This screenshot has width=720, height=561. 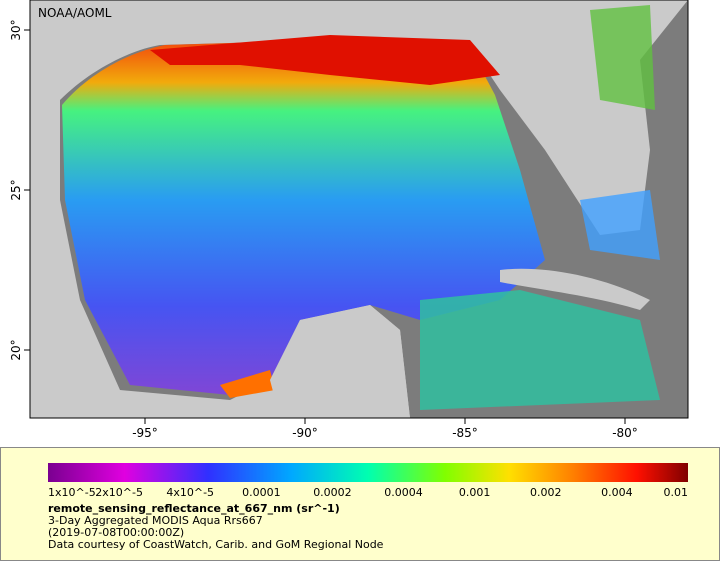 I want to click on colorbar-label: 0.01, so click(x=676, y=492).